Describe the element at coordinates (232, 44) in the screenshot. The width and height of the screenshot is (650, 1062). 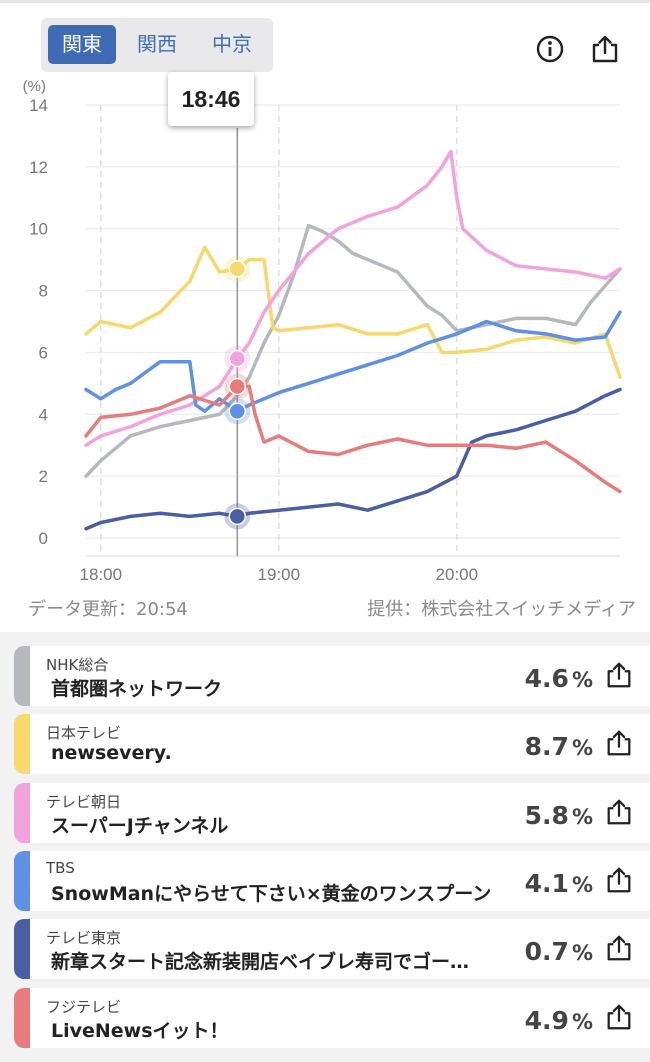
I see `tab-chukyo: 中京` at that location.